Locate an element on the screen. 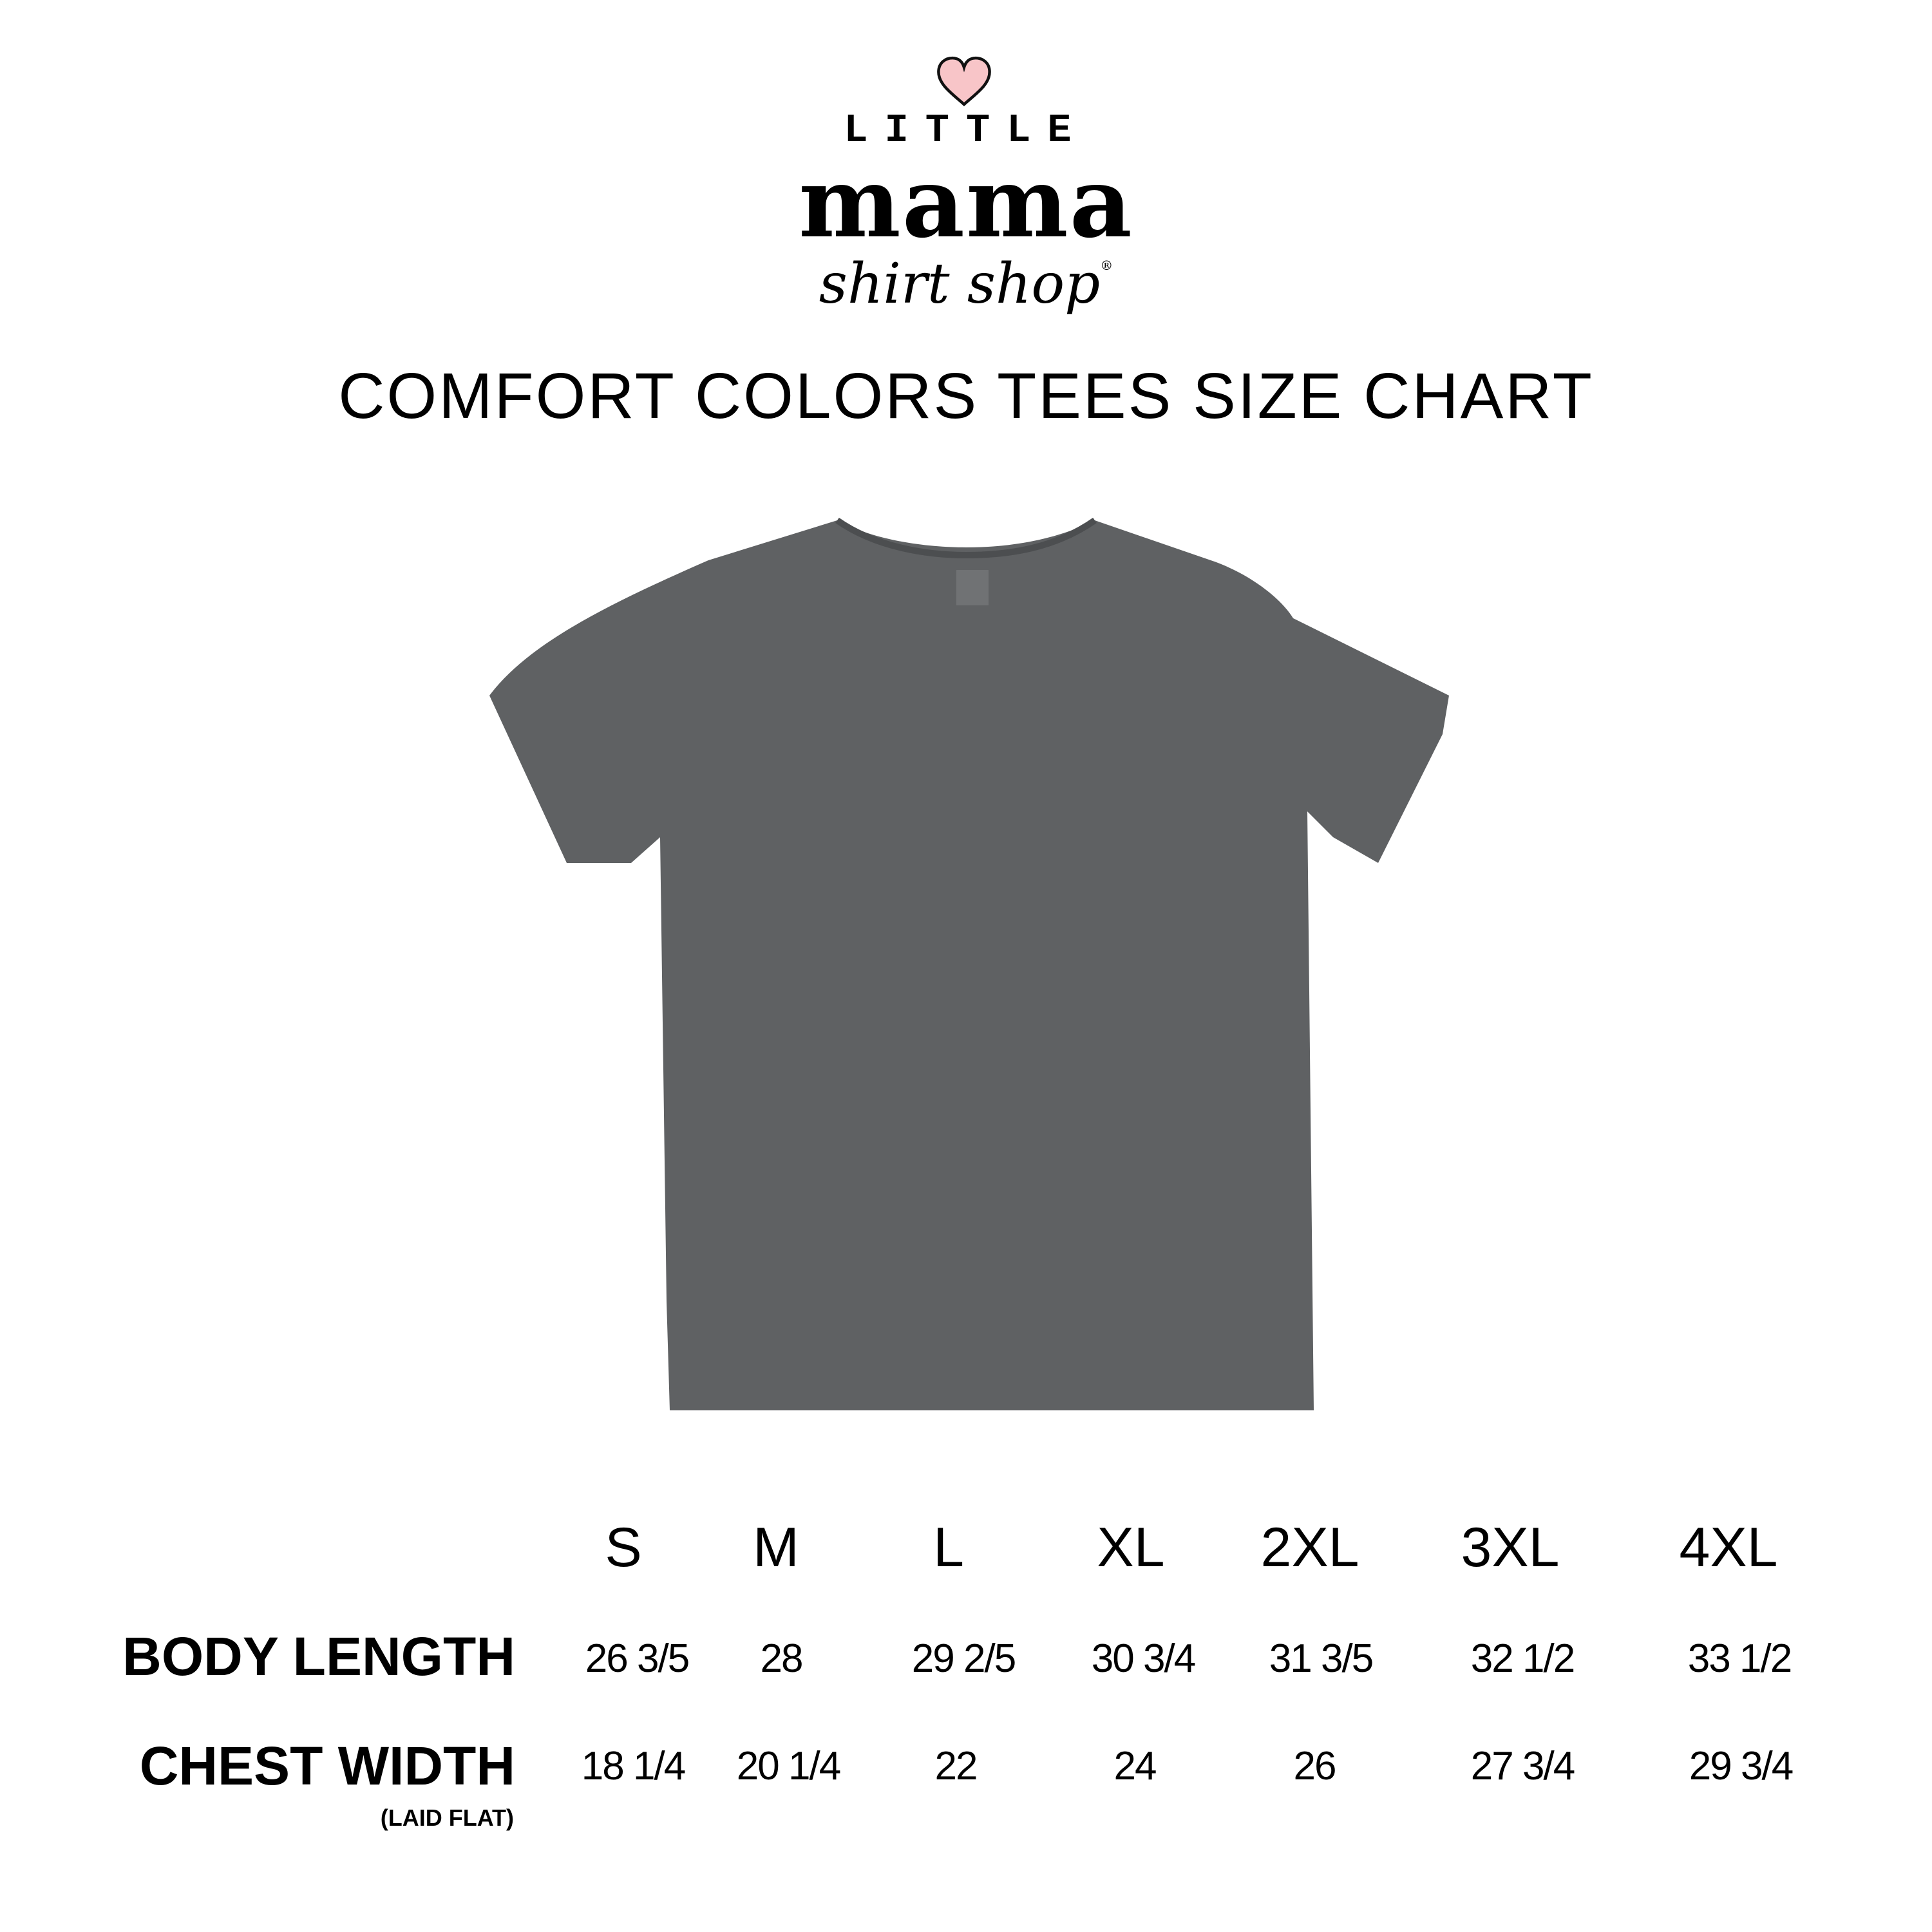 The height and width of the screenshot is (1932, 1932). size-header-4xl: 4XL is located at coordinates (1729, 1547).